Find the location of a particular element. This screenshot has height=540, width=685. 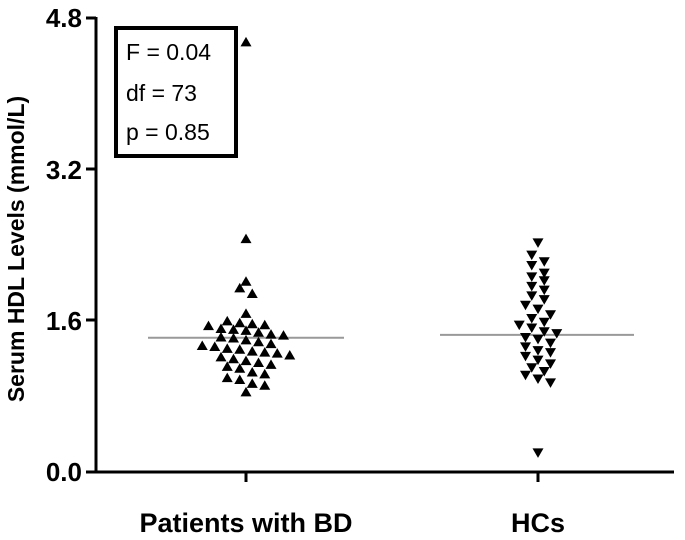

category-label-patients-bd: Patients with BD is located at coordinates (245, 523).